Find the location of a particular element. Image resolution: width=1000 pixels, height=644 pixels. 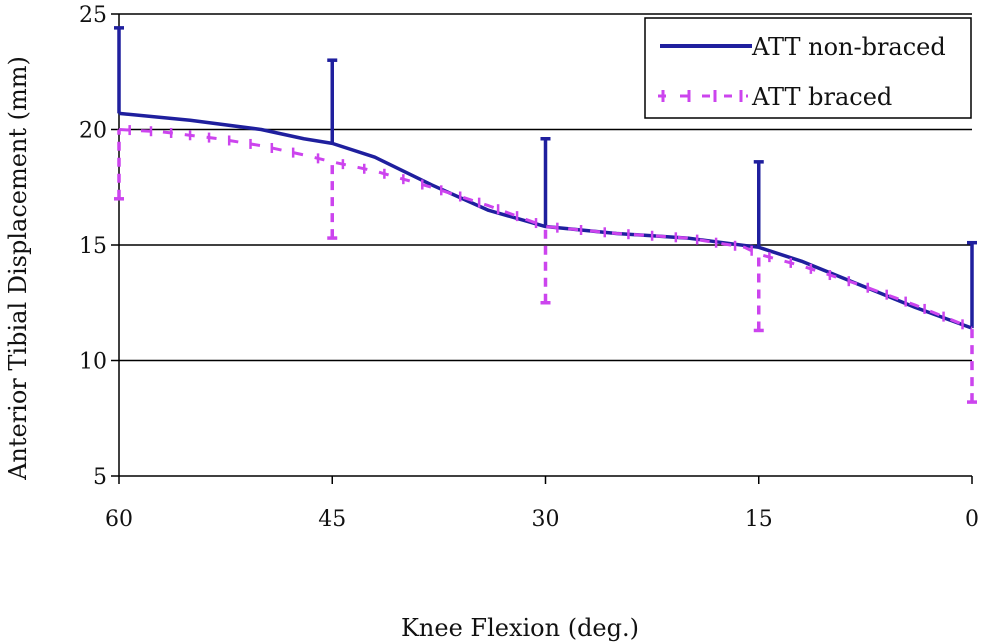

x-axis-title: Knee Flexion (deg.) is located at coordinates (520, 628).